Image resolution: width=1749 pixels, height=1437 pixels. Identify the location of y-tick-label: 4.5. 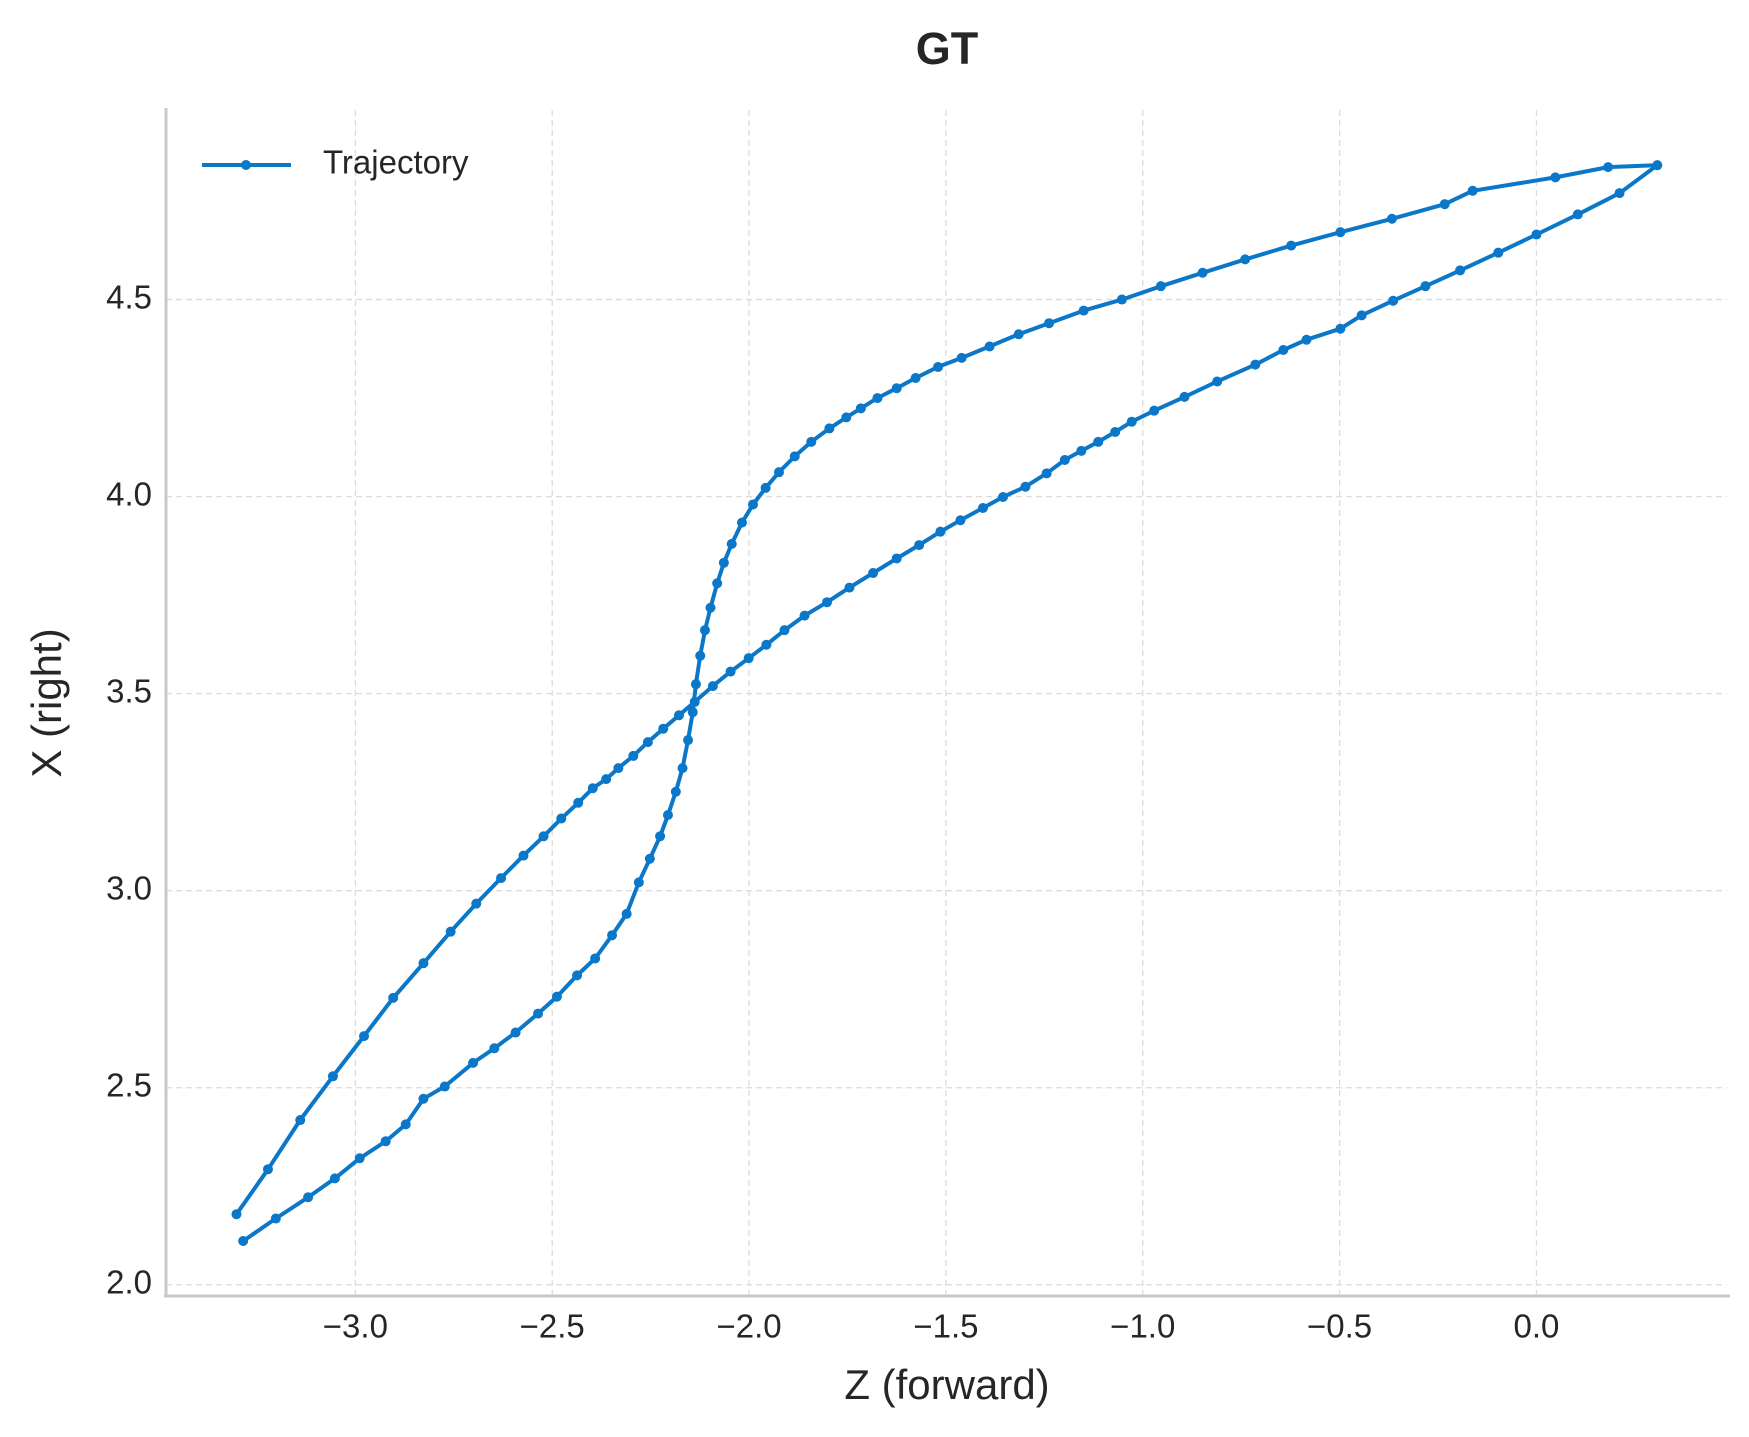
(129, 296).